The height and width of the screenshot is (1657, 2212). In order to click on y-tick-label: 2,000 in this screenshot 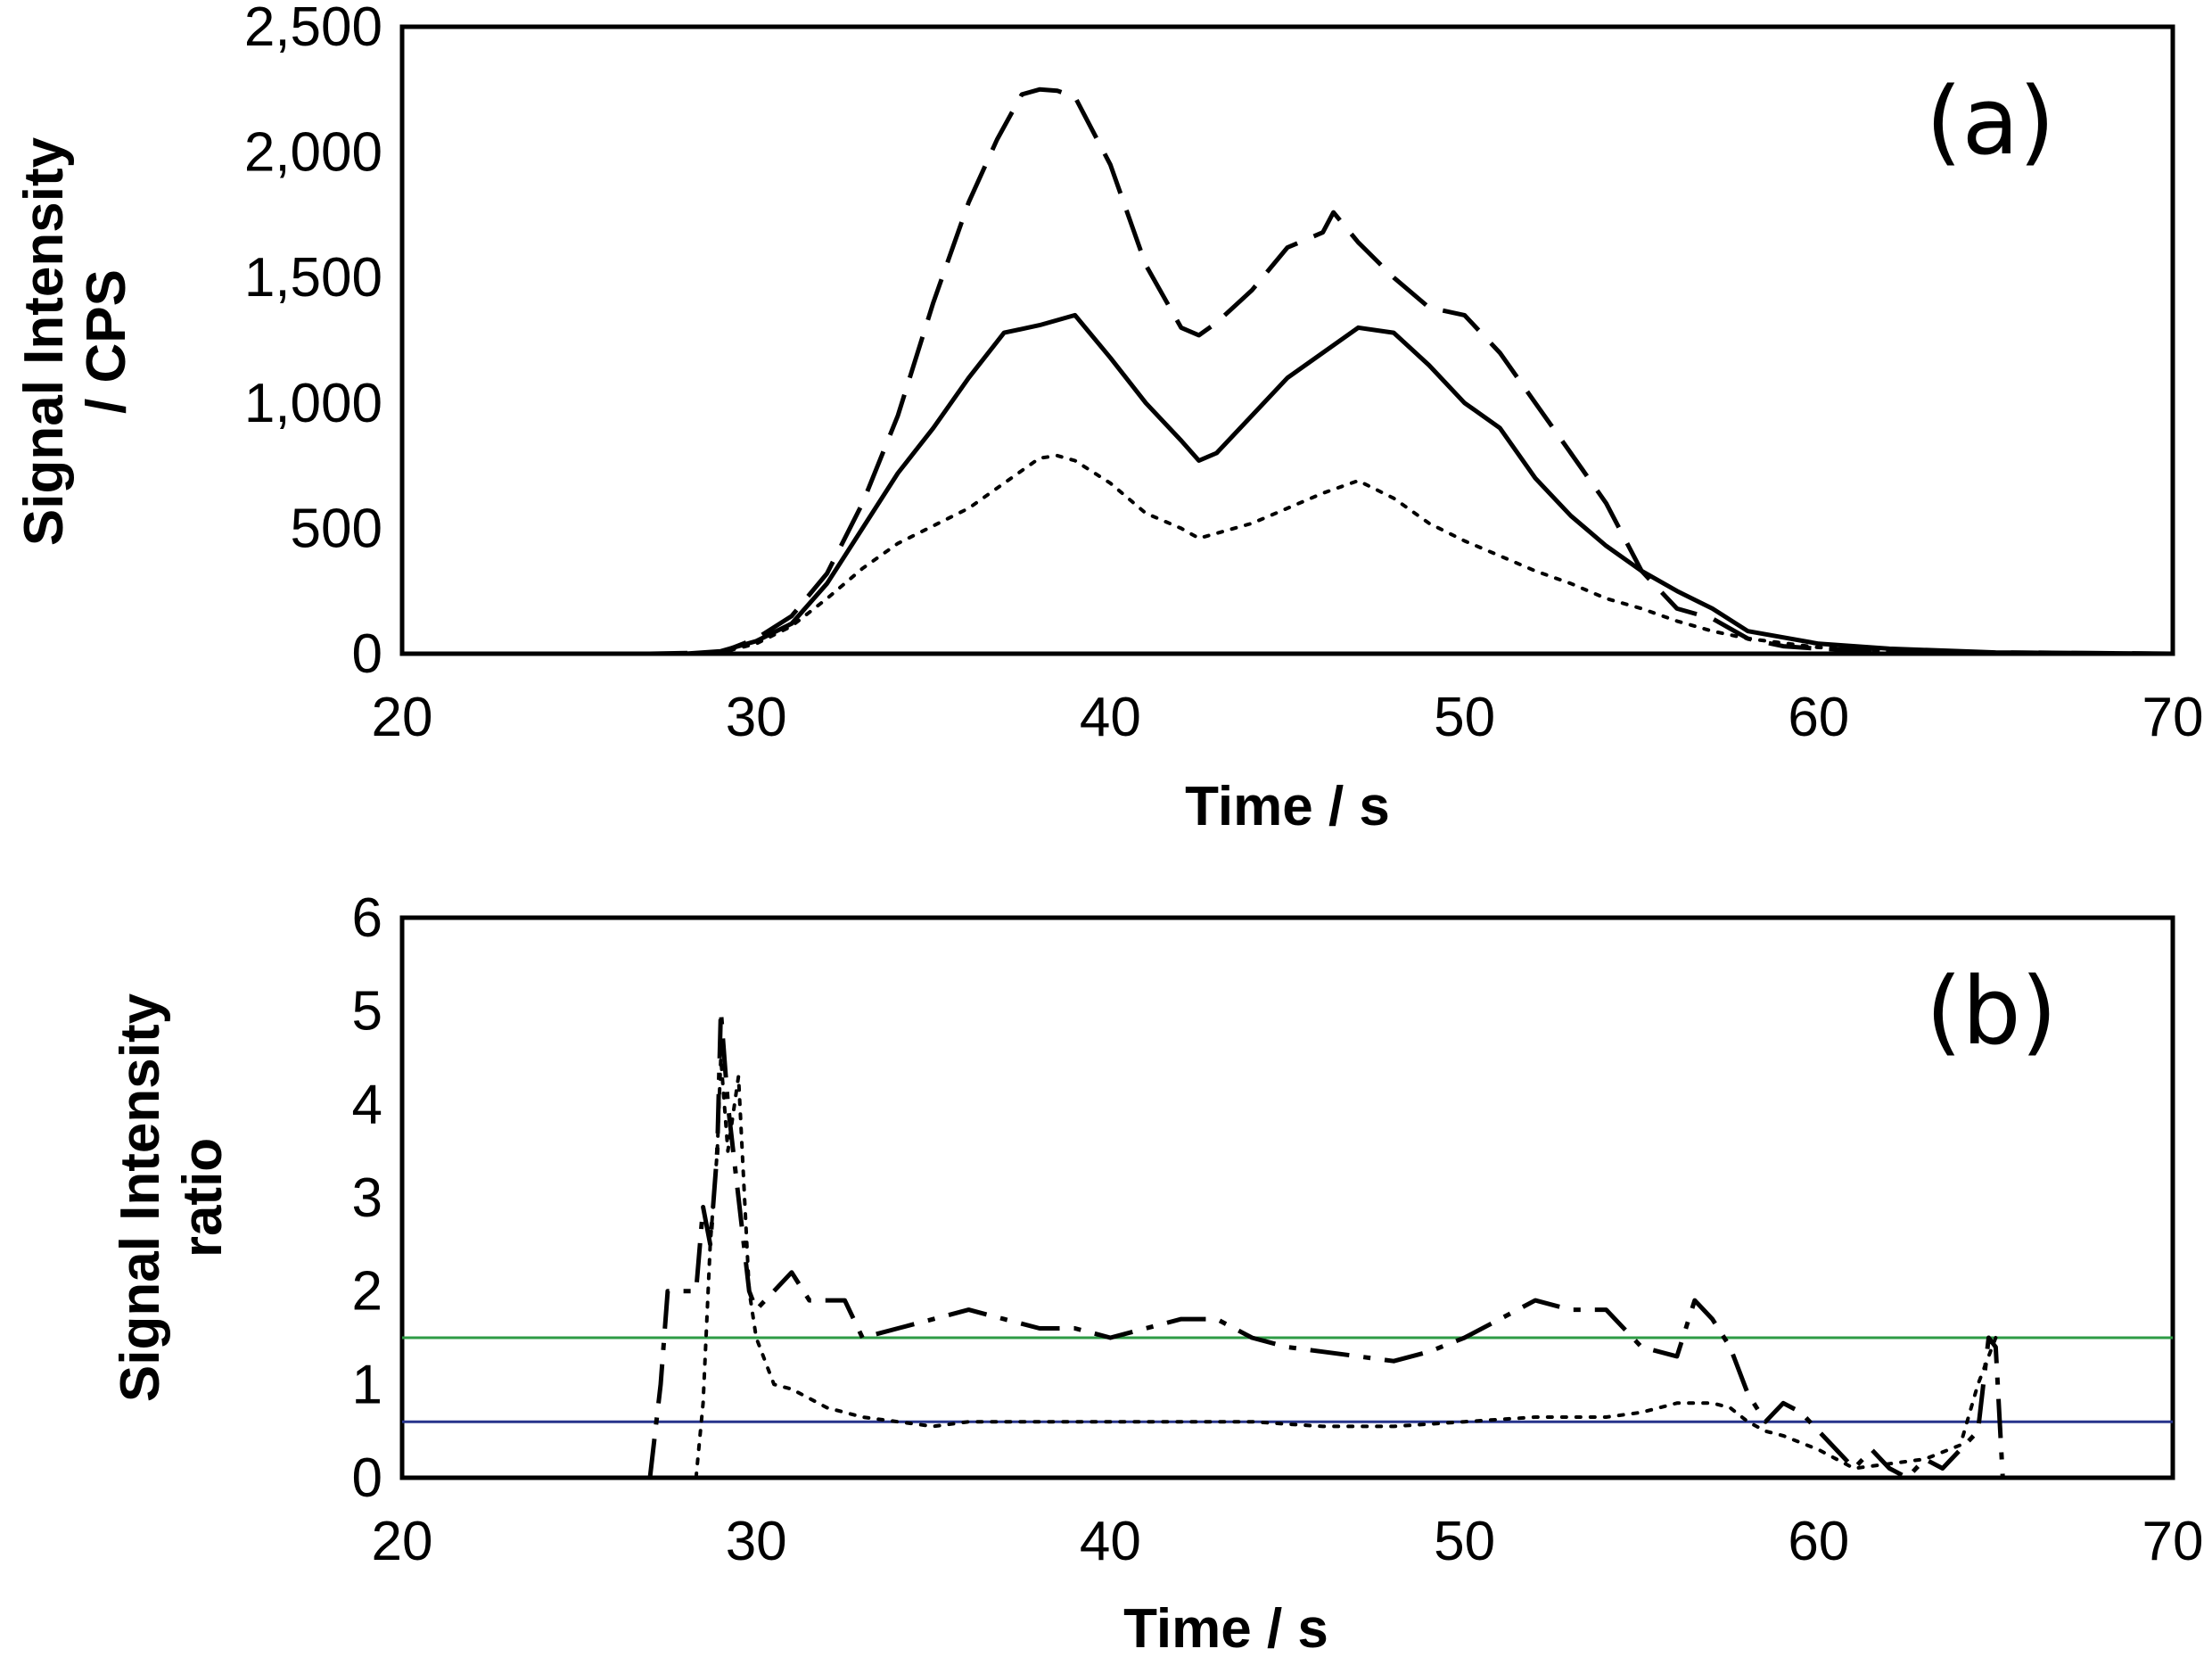, I will do `click(313, 153)`.